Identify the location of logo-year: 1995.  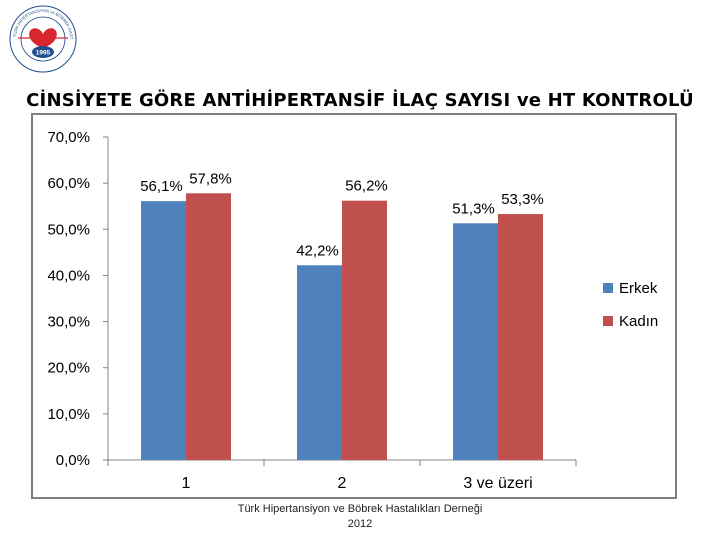
(43, 53).